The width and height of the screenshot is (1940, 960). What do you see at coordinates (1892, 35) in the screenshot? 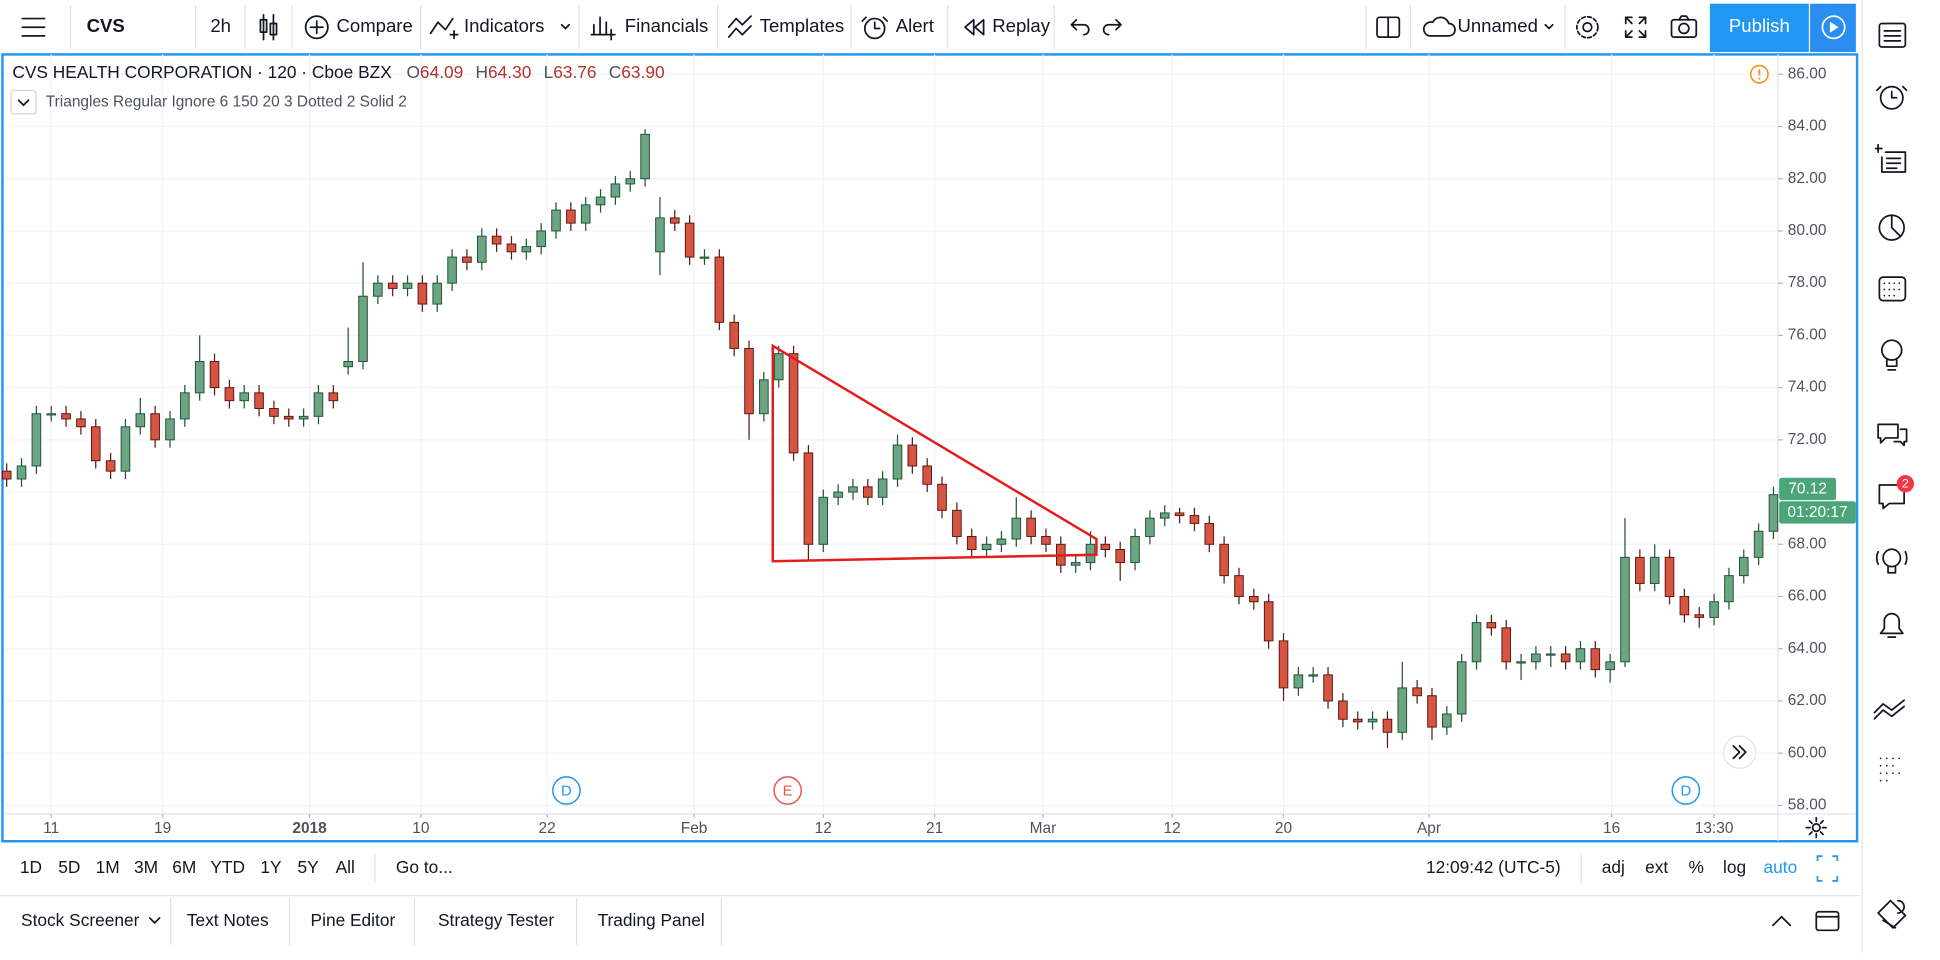
I see `watchlist-button` at bounding box center [1892, 35].